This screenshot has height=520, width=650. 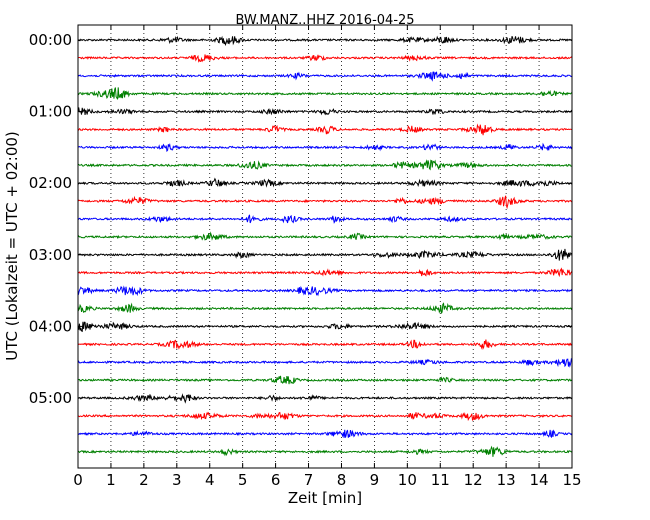 I want to click on y-tick-label: 00:00, so click(x=50, y=40).